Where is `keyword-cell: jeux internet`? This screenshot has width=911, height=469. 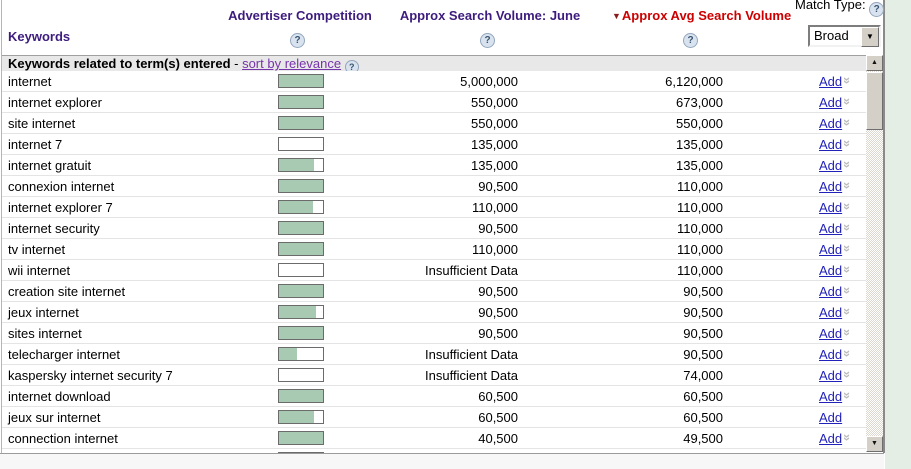 keyword-cell: jeux internet is located at coordinates (43, 312).